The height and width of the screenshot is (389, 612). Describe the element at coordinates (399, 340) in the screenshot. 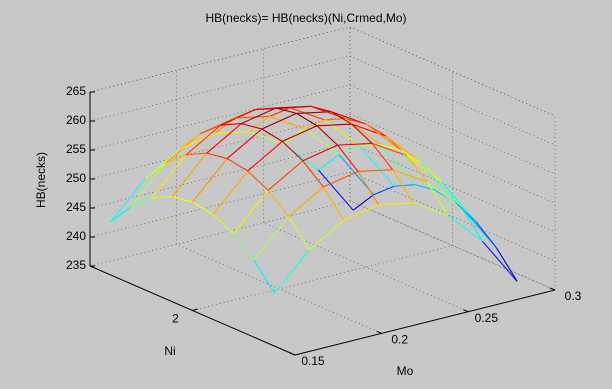

I see `y-tick-label: 0.2` at that location.